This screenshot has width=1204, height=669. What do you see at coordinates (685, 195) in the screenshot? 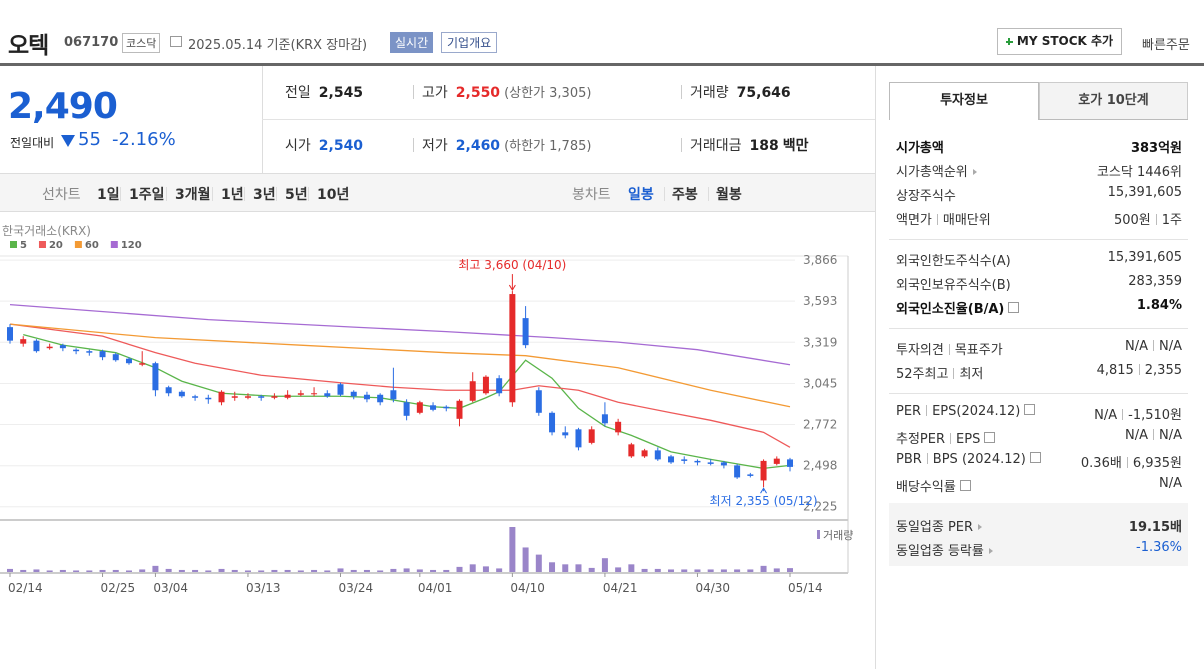
I see `candle-tab: 주봉` at bounding box center [685, 195].